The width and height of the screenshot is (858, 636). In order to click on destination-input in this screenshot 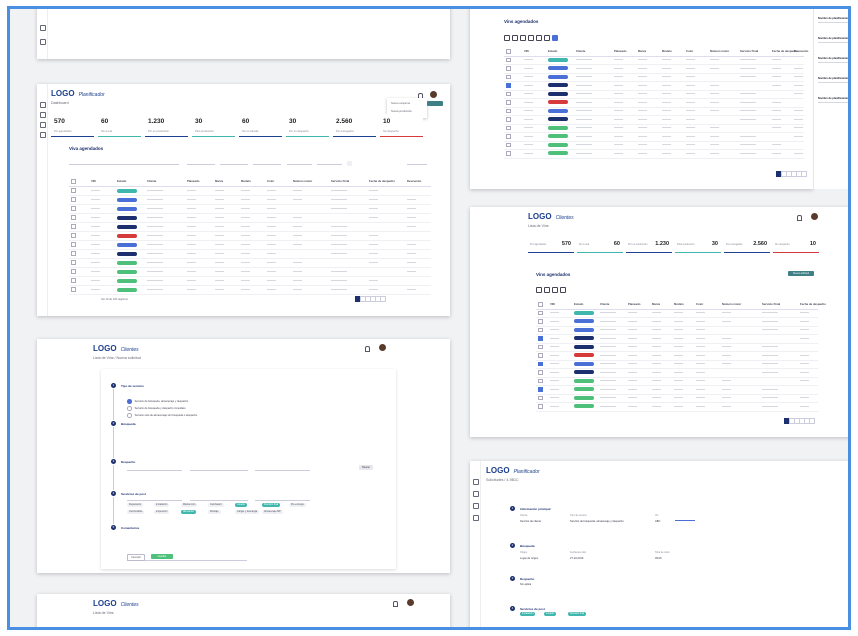, I will do `click(154, 498)`.